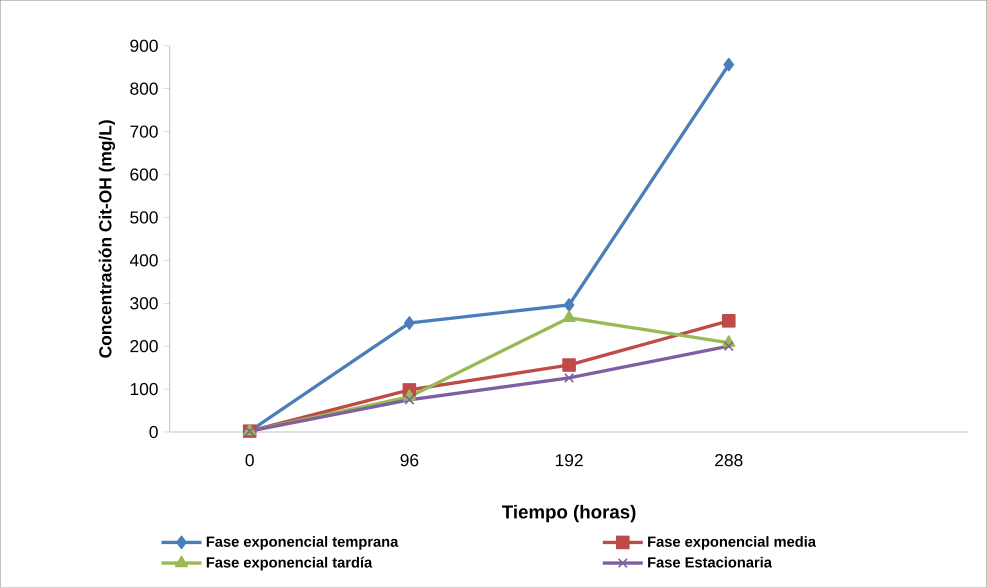  Describe the element at coordinates (144, 88) in the screenshot. I see `y-tick-label: 800` at that location.